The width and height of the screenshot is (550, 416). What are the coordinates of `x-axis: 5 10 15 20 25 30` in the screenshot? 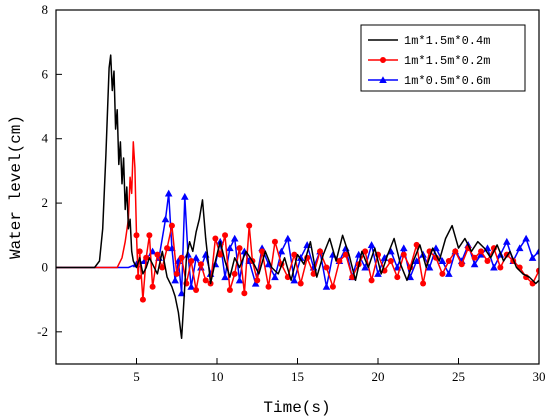 It's located at (339, 371).